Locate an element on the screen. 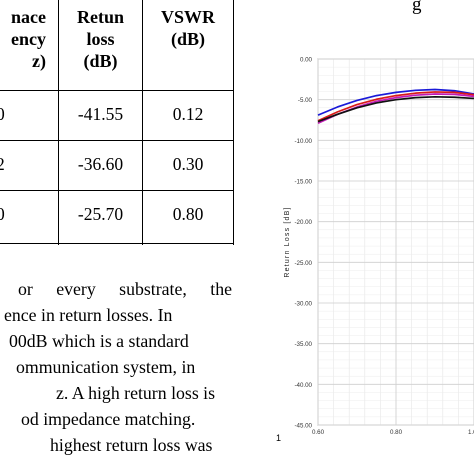 The image size is (474, 474). table-header-frequency: nace ency z) is located at coordinates (23, 39).